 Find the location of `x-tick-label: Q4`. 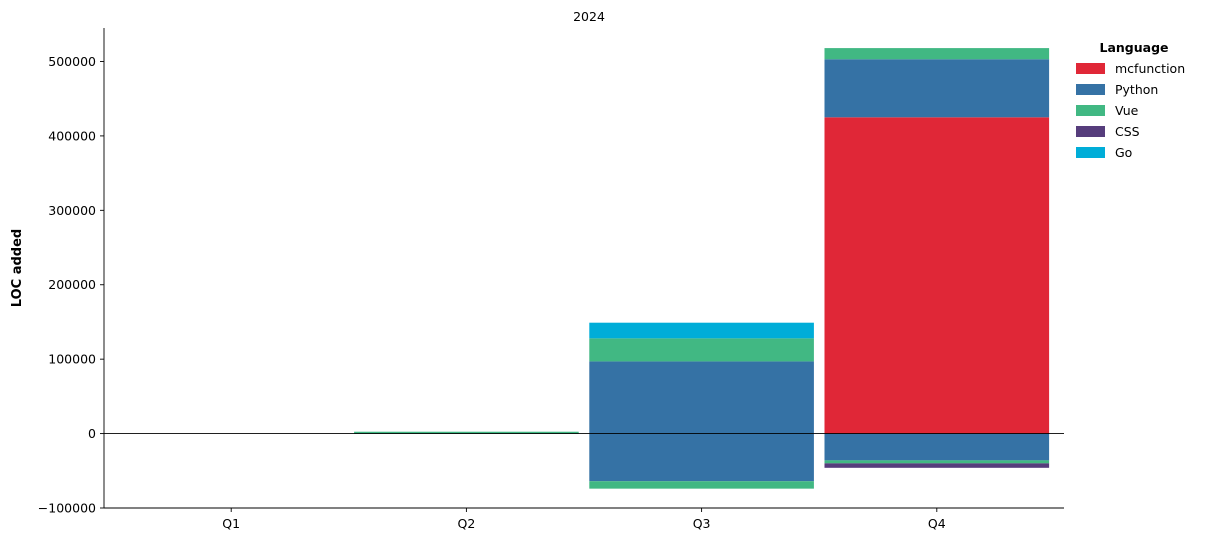

x-tick-label: Q4 is located at coordinates (937, 523).